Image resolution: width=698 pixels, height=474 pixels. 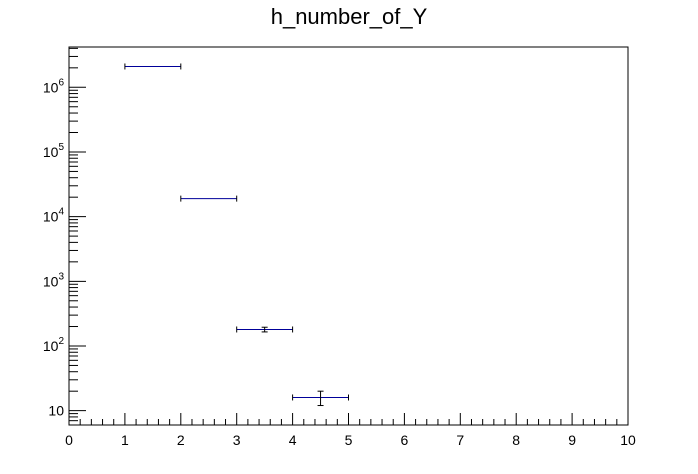 I want to click on x-tick-label: 0, so click(x=69, y=440).